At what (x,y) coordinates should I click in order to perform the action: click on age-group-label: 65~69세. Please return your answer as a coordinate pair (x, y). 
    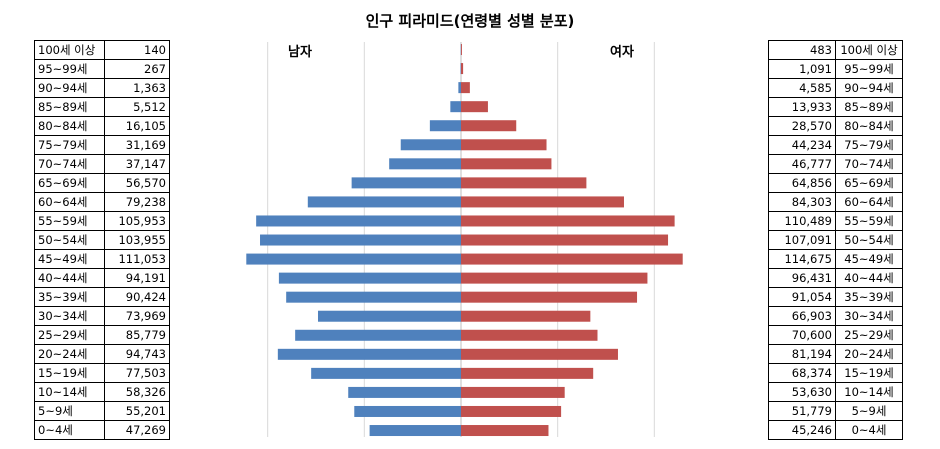
    Looking at the image, I should click on (69, 183).